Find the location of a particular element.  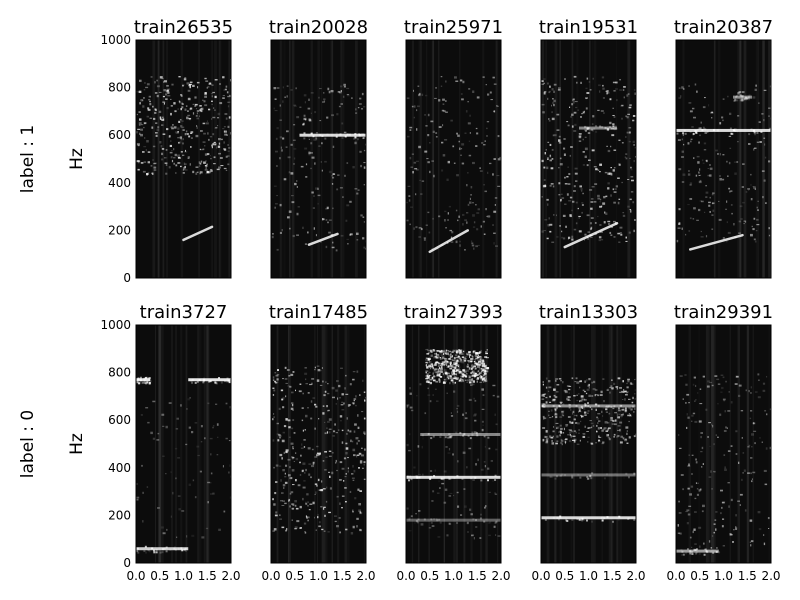

panel-title: train25971 is located at coordinates (453, 27).